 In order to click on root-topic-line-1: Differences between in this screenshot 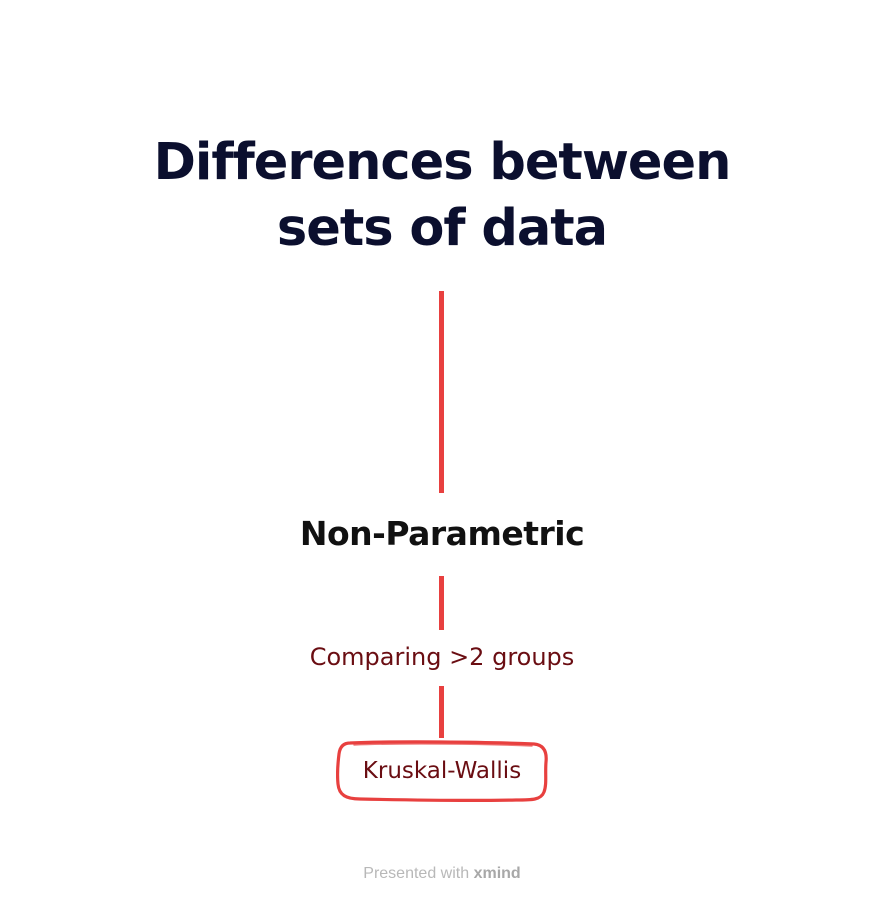, I will do `click(442, 162)`.